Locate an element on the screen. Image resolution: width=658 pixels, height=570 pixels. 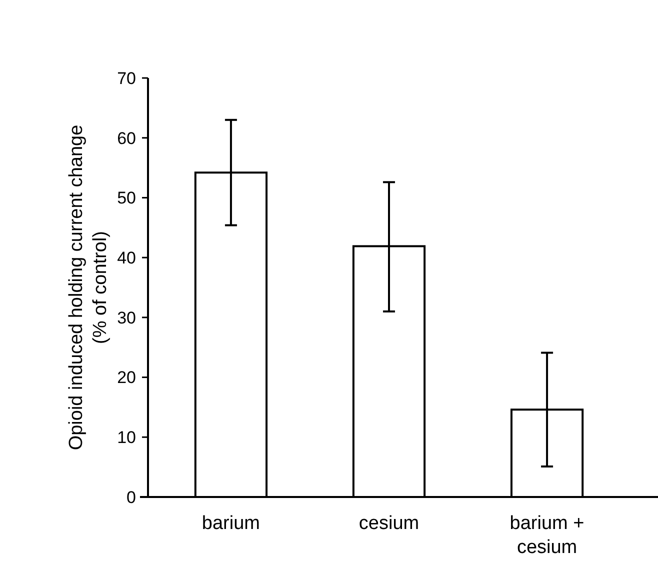
y-tick-label: 10 is located at coordinates (126, 438).